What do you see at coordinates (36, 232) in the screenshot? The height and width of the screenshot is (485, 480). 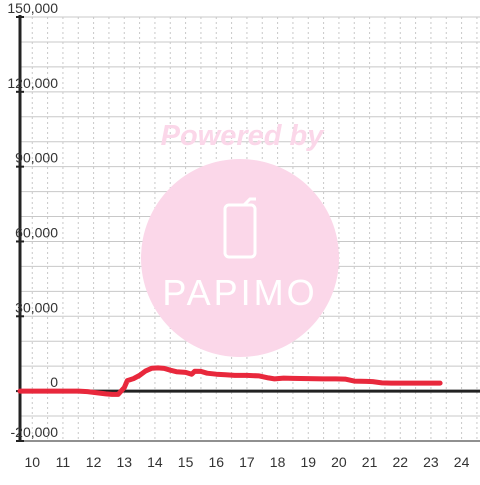 I see `y-tick-label: 60,000` at bounding box center [36, 232].